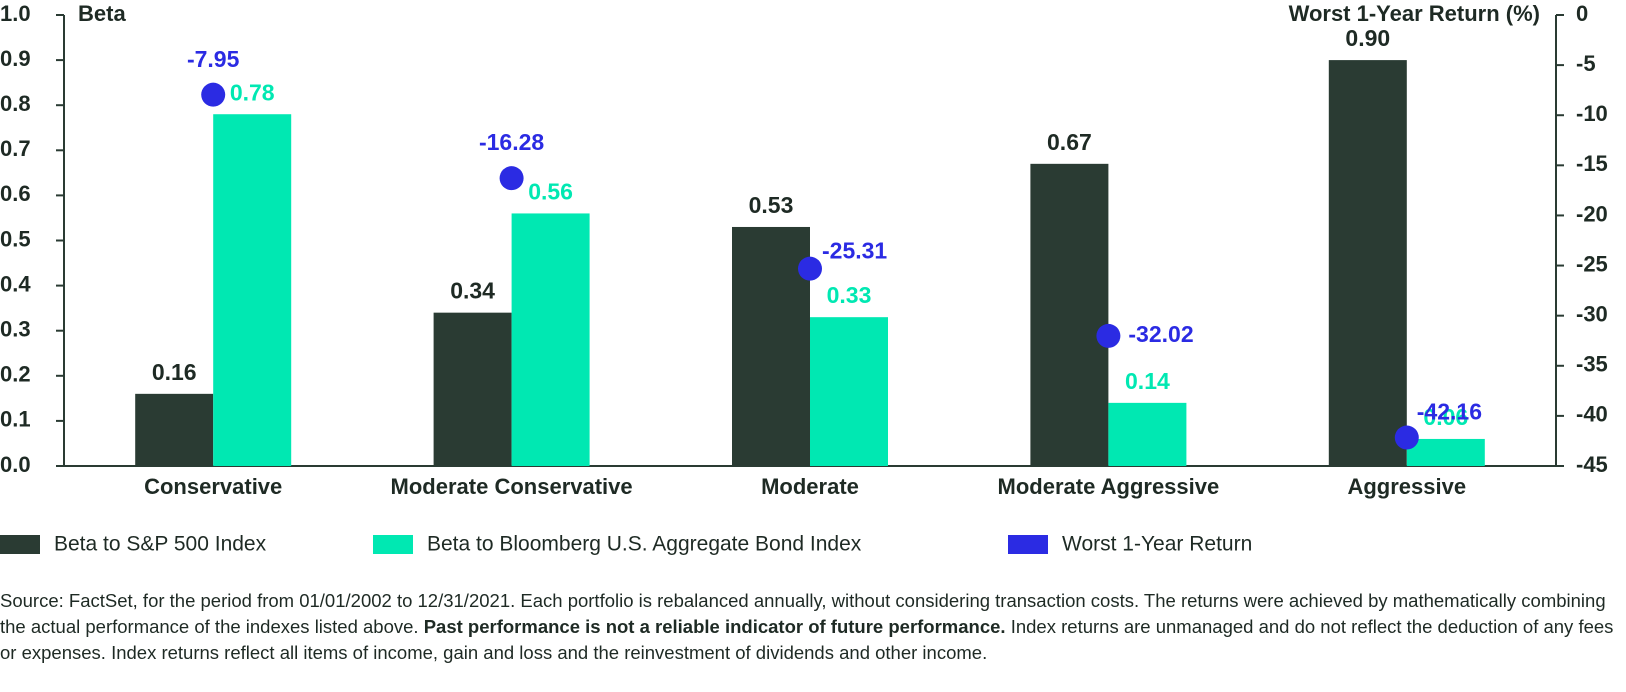 The width and height of the screenshot is (1626, 692). I want to click on value-label: -42.16, so click(1449, 412).